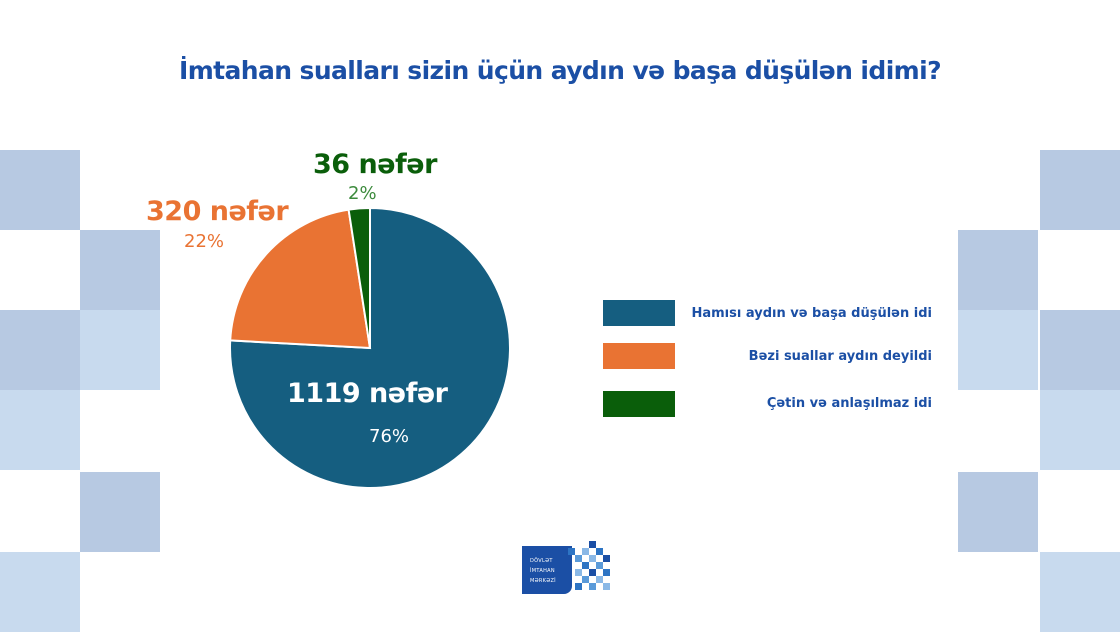  What do you see at coordinates (840, 356) in the screenshot?
I see `legend-label-2: Bəzi suallar aydın deyildi` at bounding box center [840, 356].